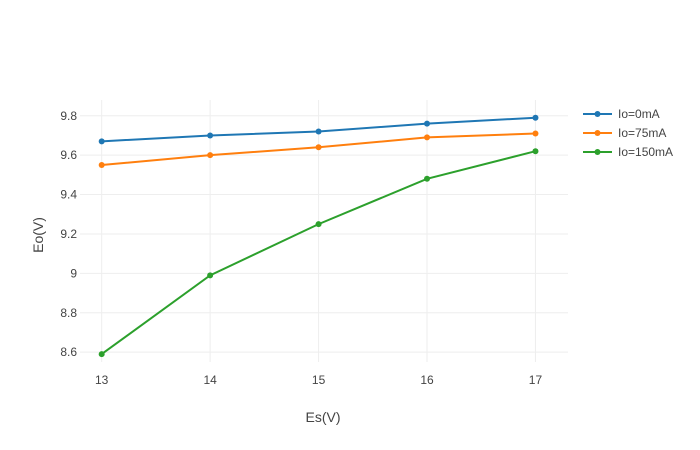 The height and width of the screenshot is (450, 700). Describe the element at coordinates (73, 273) in the screenshot. I see `y-tick-label: 9` at that location.